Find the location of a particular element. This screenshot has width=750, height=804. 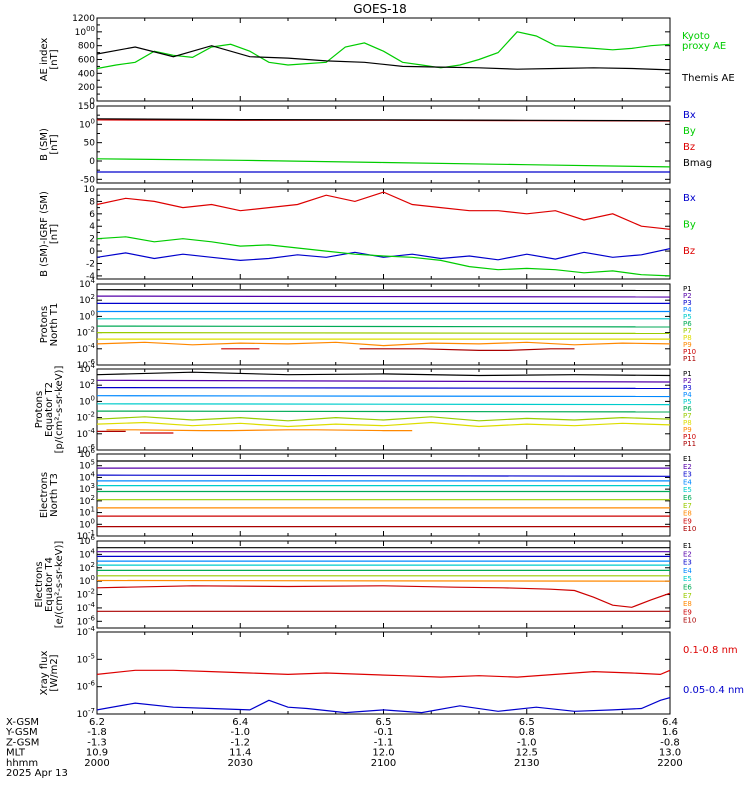

legend-item: Themis AE is located at coordinates (708, 78).